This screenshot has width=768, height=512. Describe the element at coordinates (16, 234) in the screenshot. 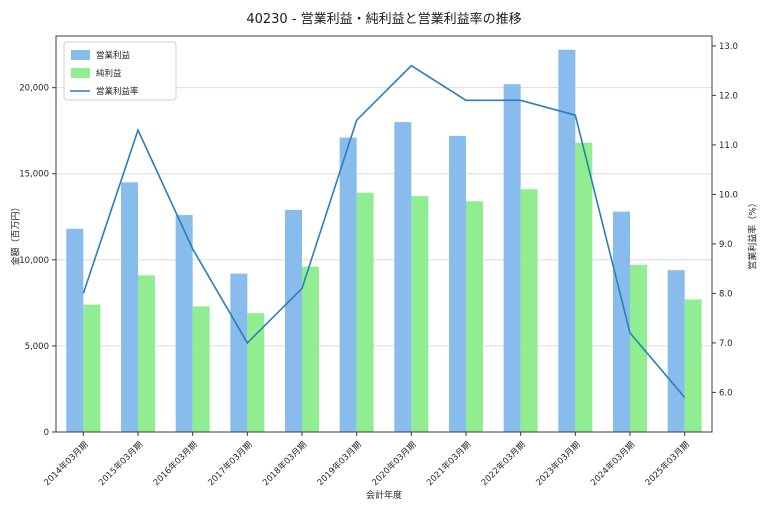

I see `y-axis-label-left: 金額（百万円）` at that location.